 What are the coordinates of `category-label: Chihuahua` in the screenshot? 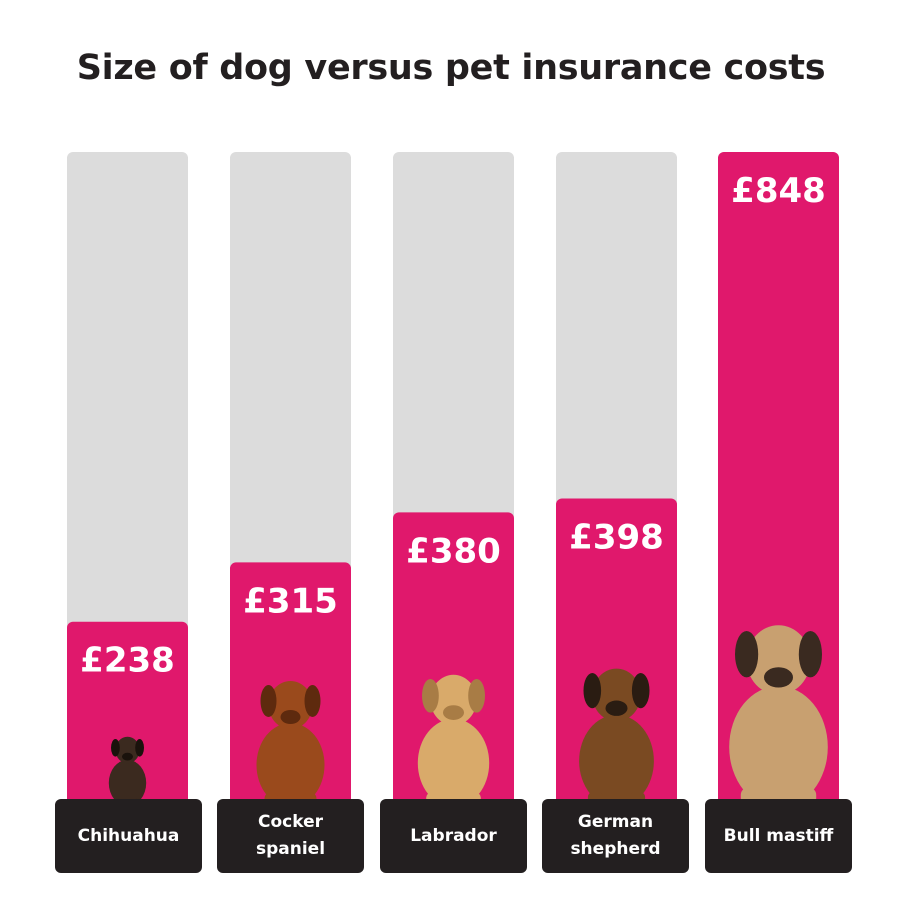 It's located at (128, 836).